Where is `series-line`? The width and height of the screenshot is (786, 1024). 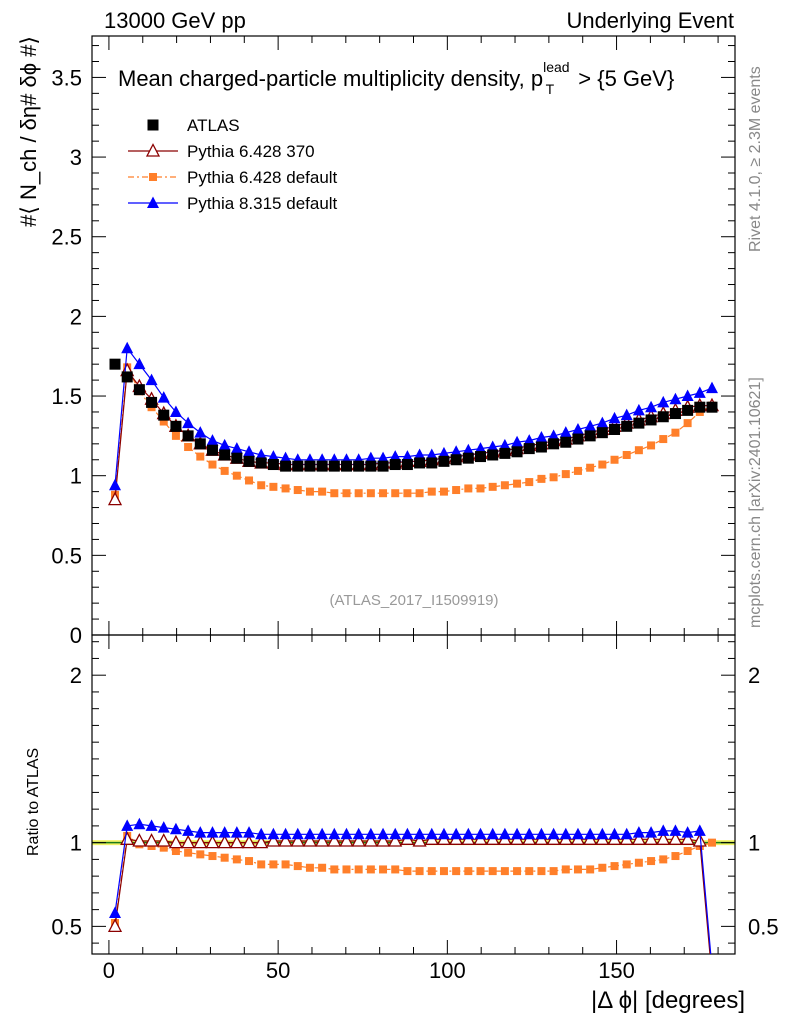
series-line is located at coordinates (413, 416).